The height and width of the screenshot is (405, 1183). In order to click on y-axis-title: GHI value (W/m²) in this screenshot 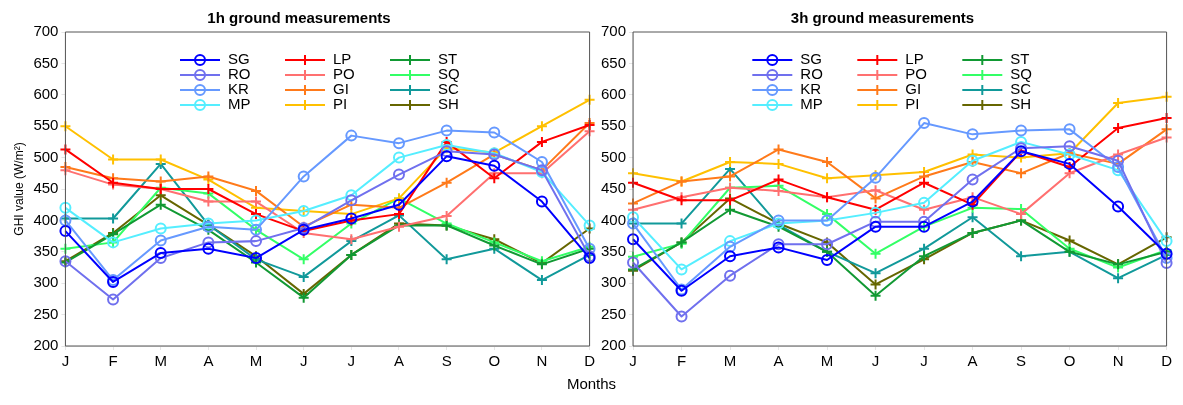, I will do `click(18, 189)`.